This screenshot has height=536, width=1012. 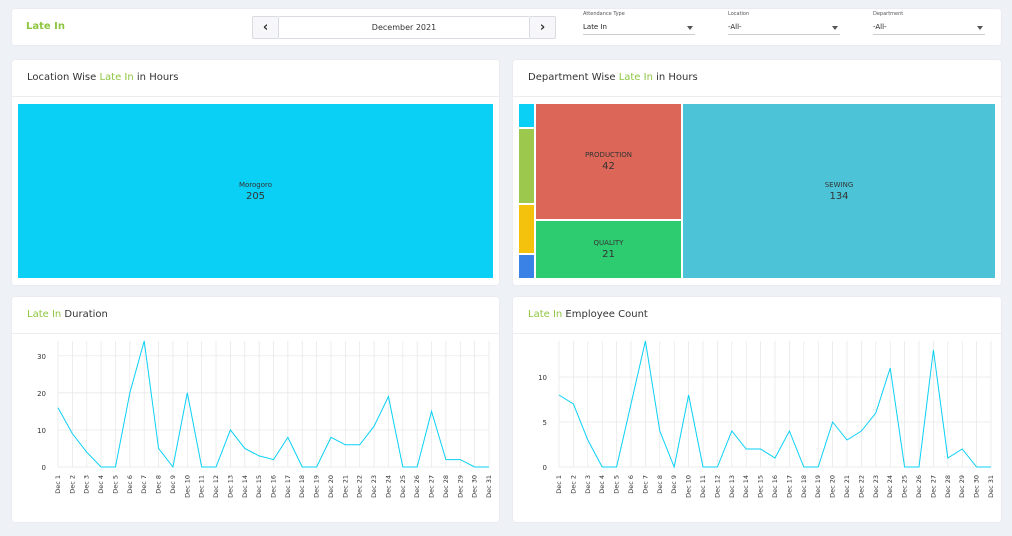 I want to click on department-select: -All-, so click(x=929, y=27).